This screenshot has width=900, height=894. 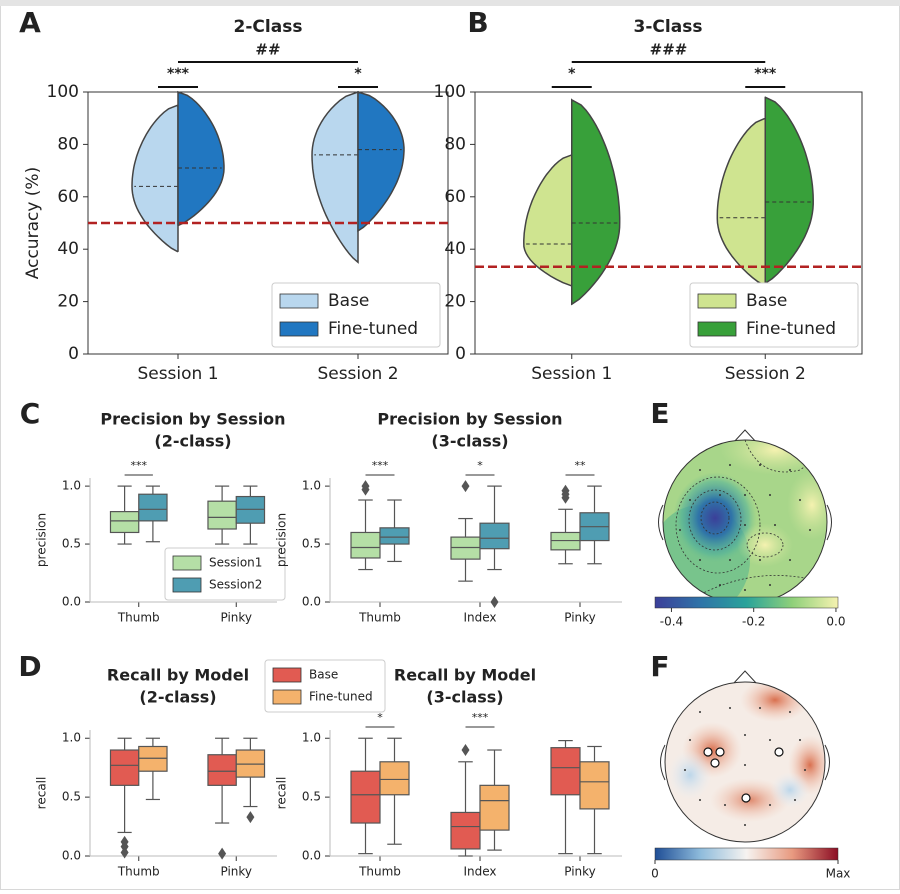 I want to click on y-tick-label: 0, so click(x=460, y=354).